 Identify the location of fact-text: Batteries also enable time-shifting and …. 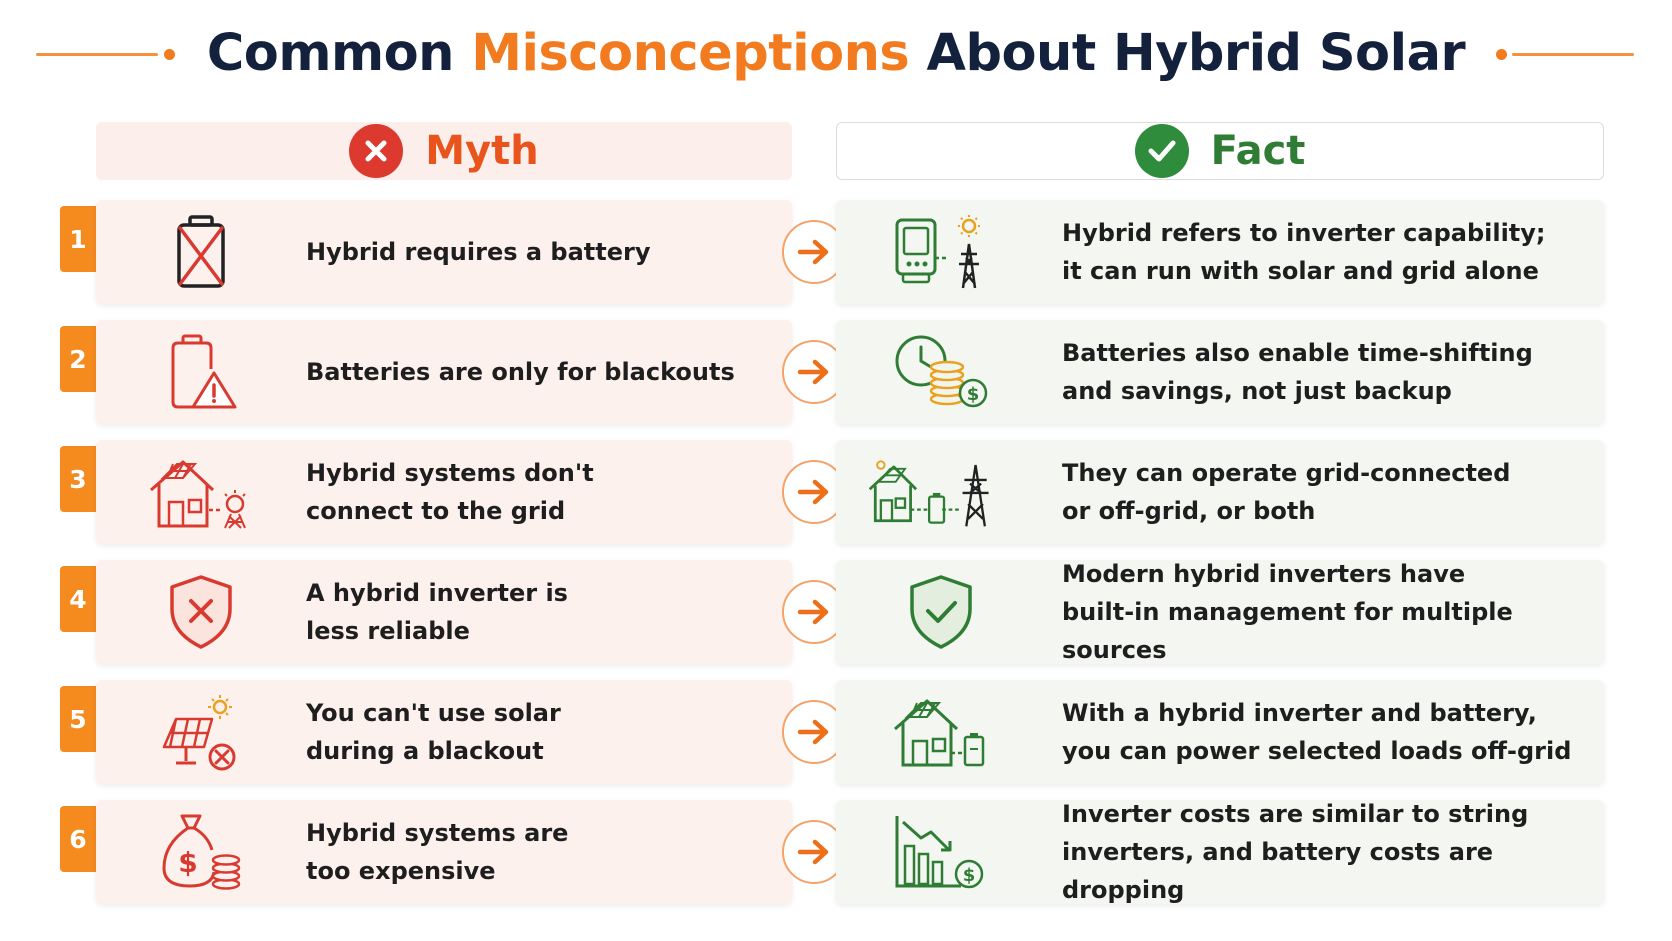
(1297, 372).